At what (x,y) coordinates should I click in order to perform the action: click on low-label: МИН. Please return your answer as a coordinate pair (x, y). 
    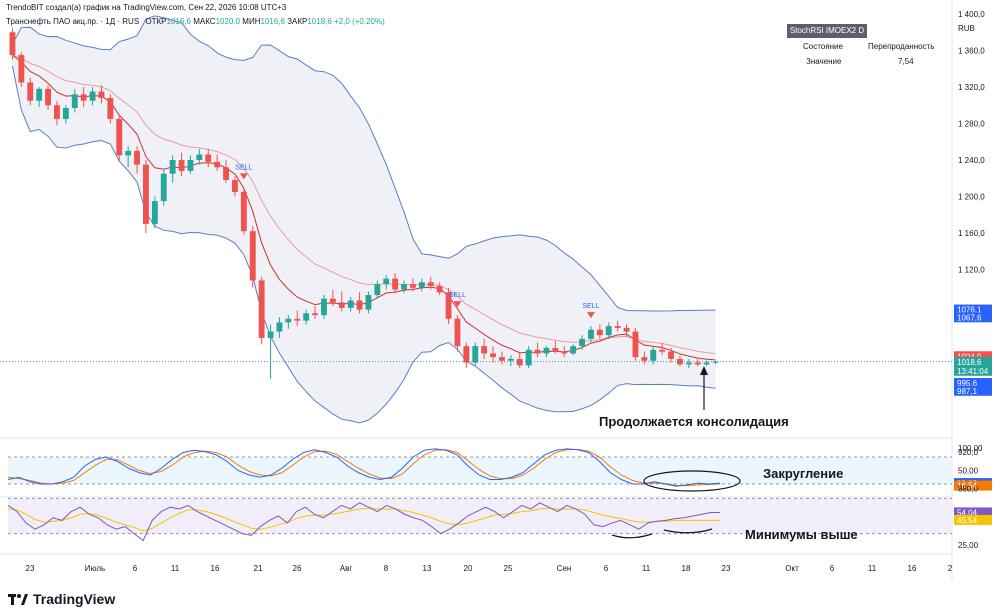
    Looking at the image, I should click on (251, 21).